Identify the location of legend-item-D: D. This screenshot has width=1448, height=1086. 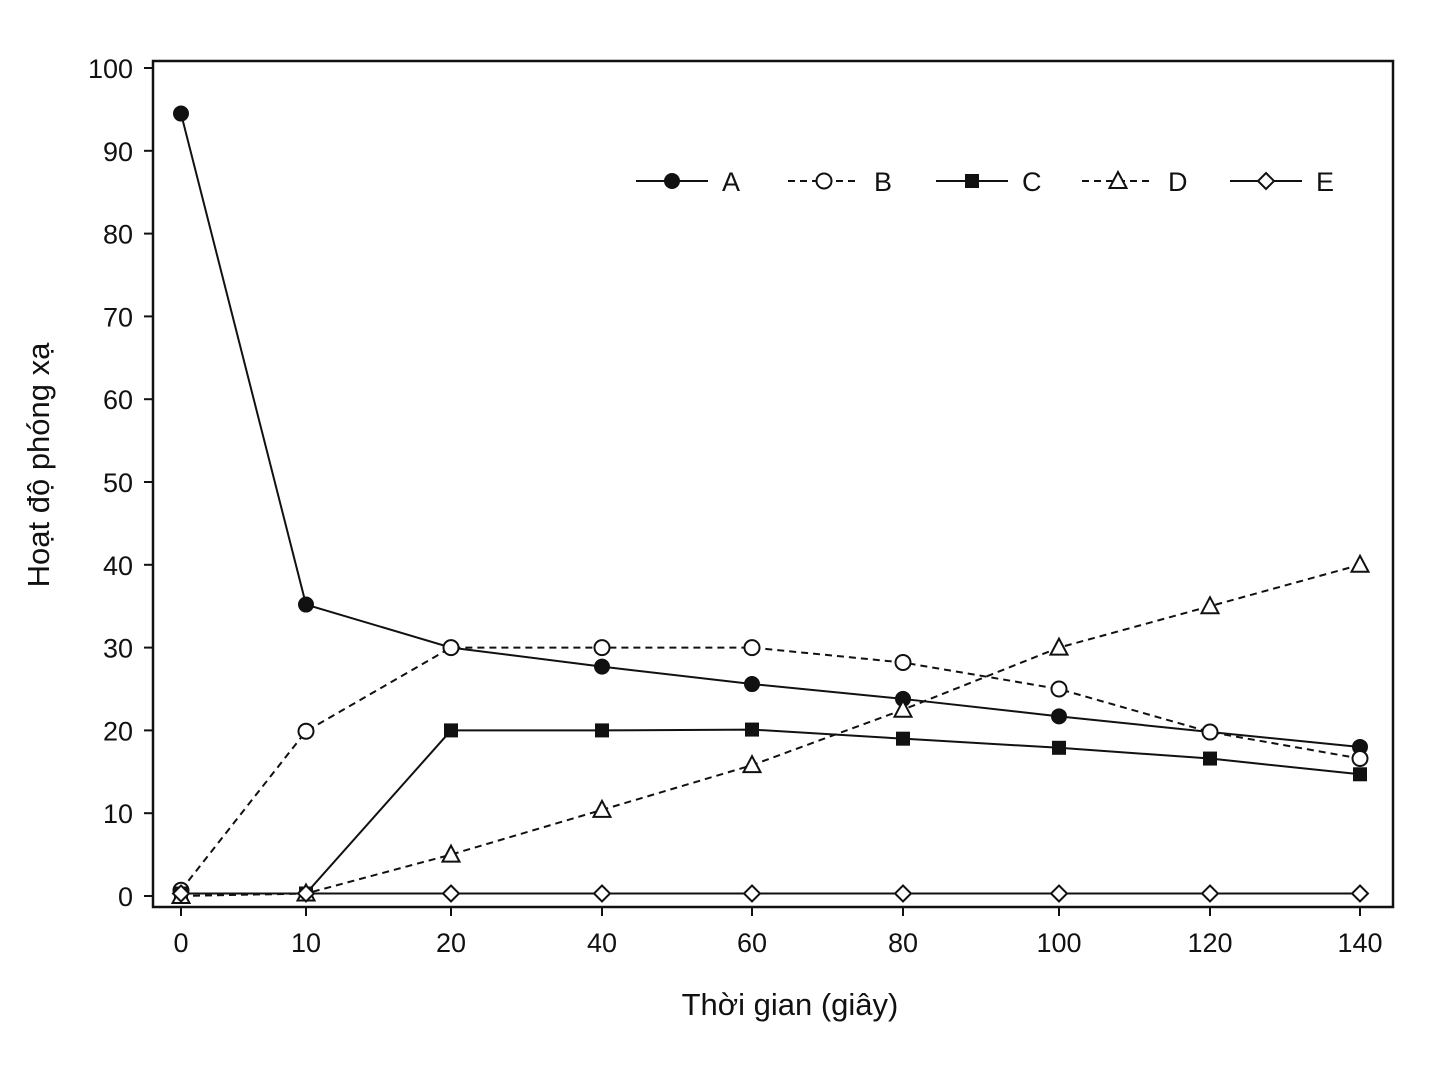
(1135, 182).